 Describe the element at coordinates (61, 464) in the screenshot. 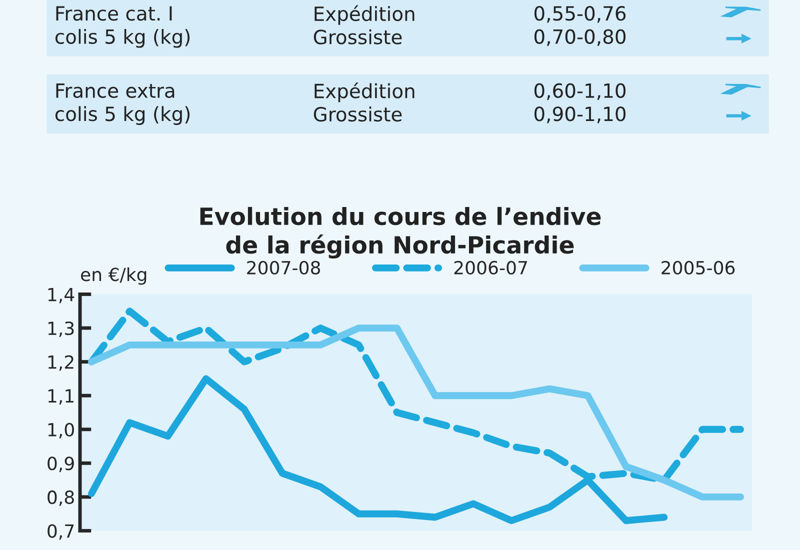

I see `y-tick-label: 0,9` at that location.